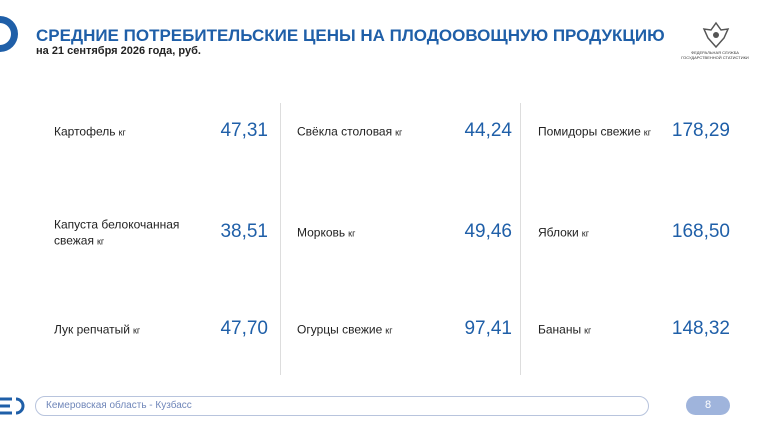 The width and height of the screenshot is (760, 427). Describe the element at coordinates (603, 330) in the screenshot. I see `item-name: Бананы кг` at that location.